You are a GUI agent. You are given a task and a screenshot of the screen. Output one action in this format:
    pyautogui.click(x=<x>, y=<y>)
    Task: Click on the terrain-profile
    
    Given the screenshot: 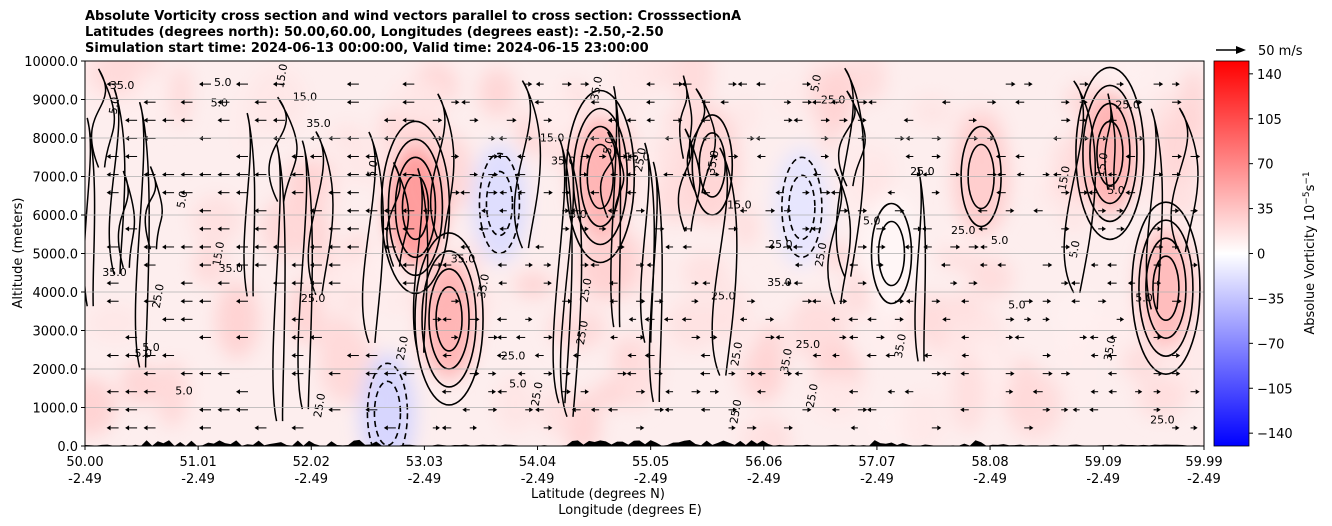 What is the action you would take?
    pyautogui.click(x=644, y=442)
    